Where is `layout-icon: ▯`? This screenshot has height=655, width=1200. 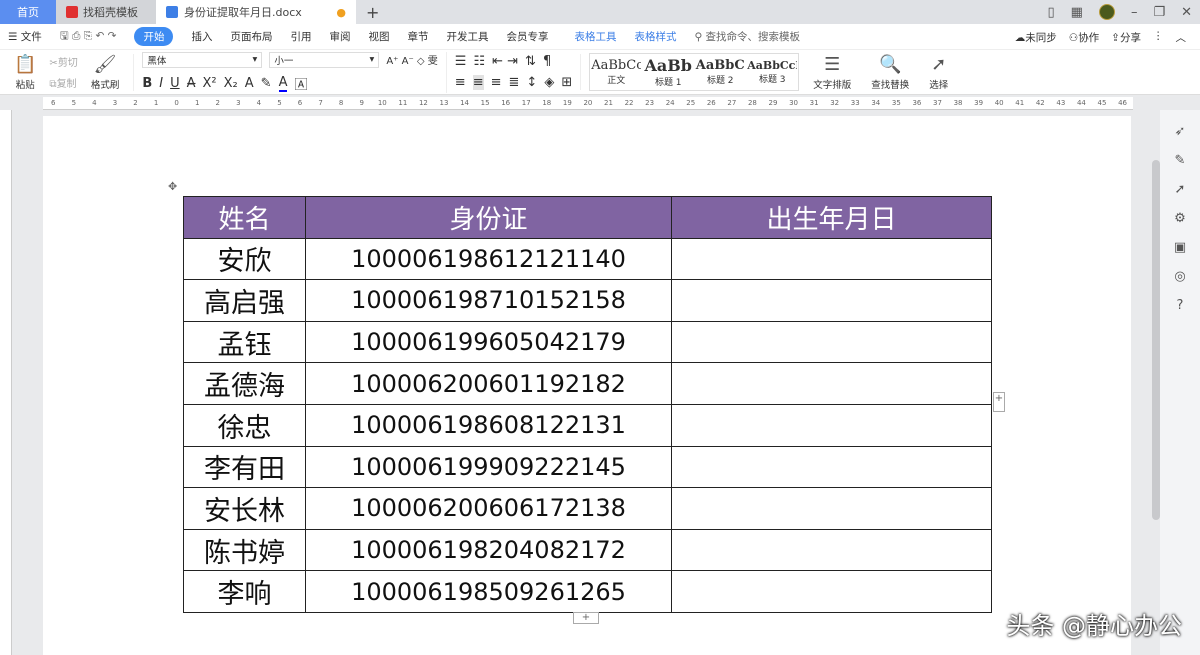
layout-icon: ▯ is located at coordinates (1051, 12).